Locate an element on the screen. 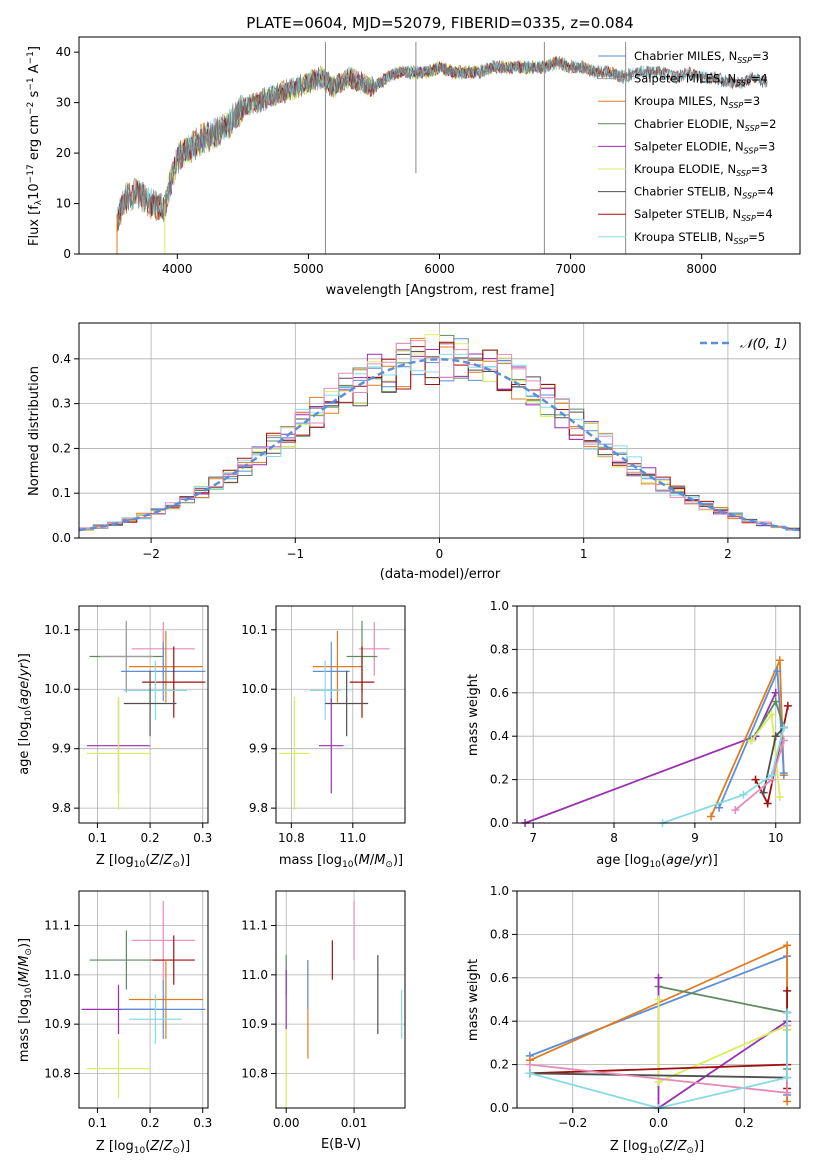 Image resolution: width=819 pixels, height=1170 pixels. ytick-label: 10.1 is located at coordinates (57, 630).